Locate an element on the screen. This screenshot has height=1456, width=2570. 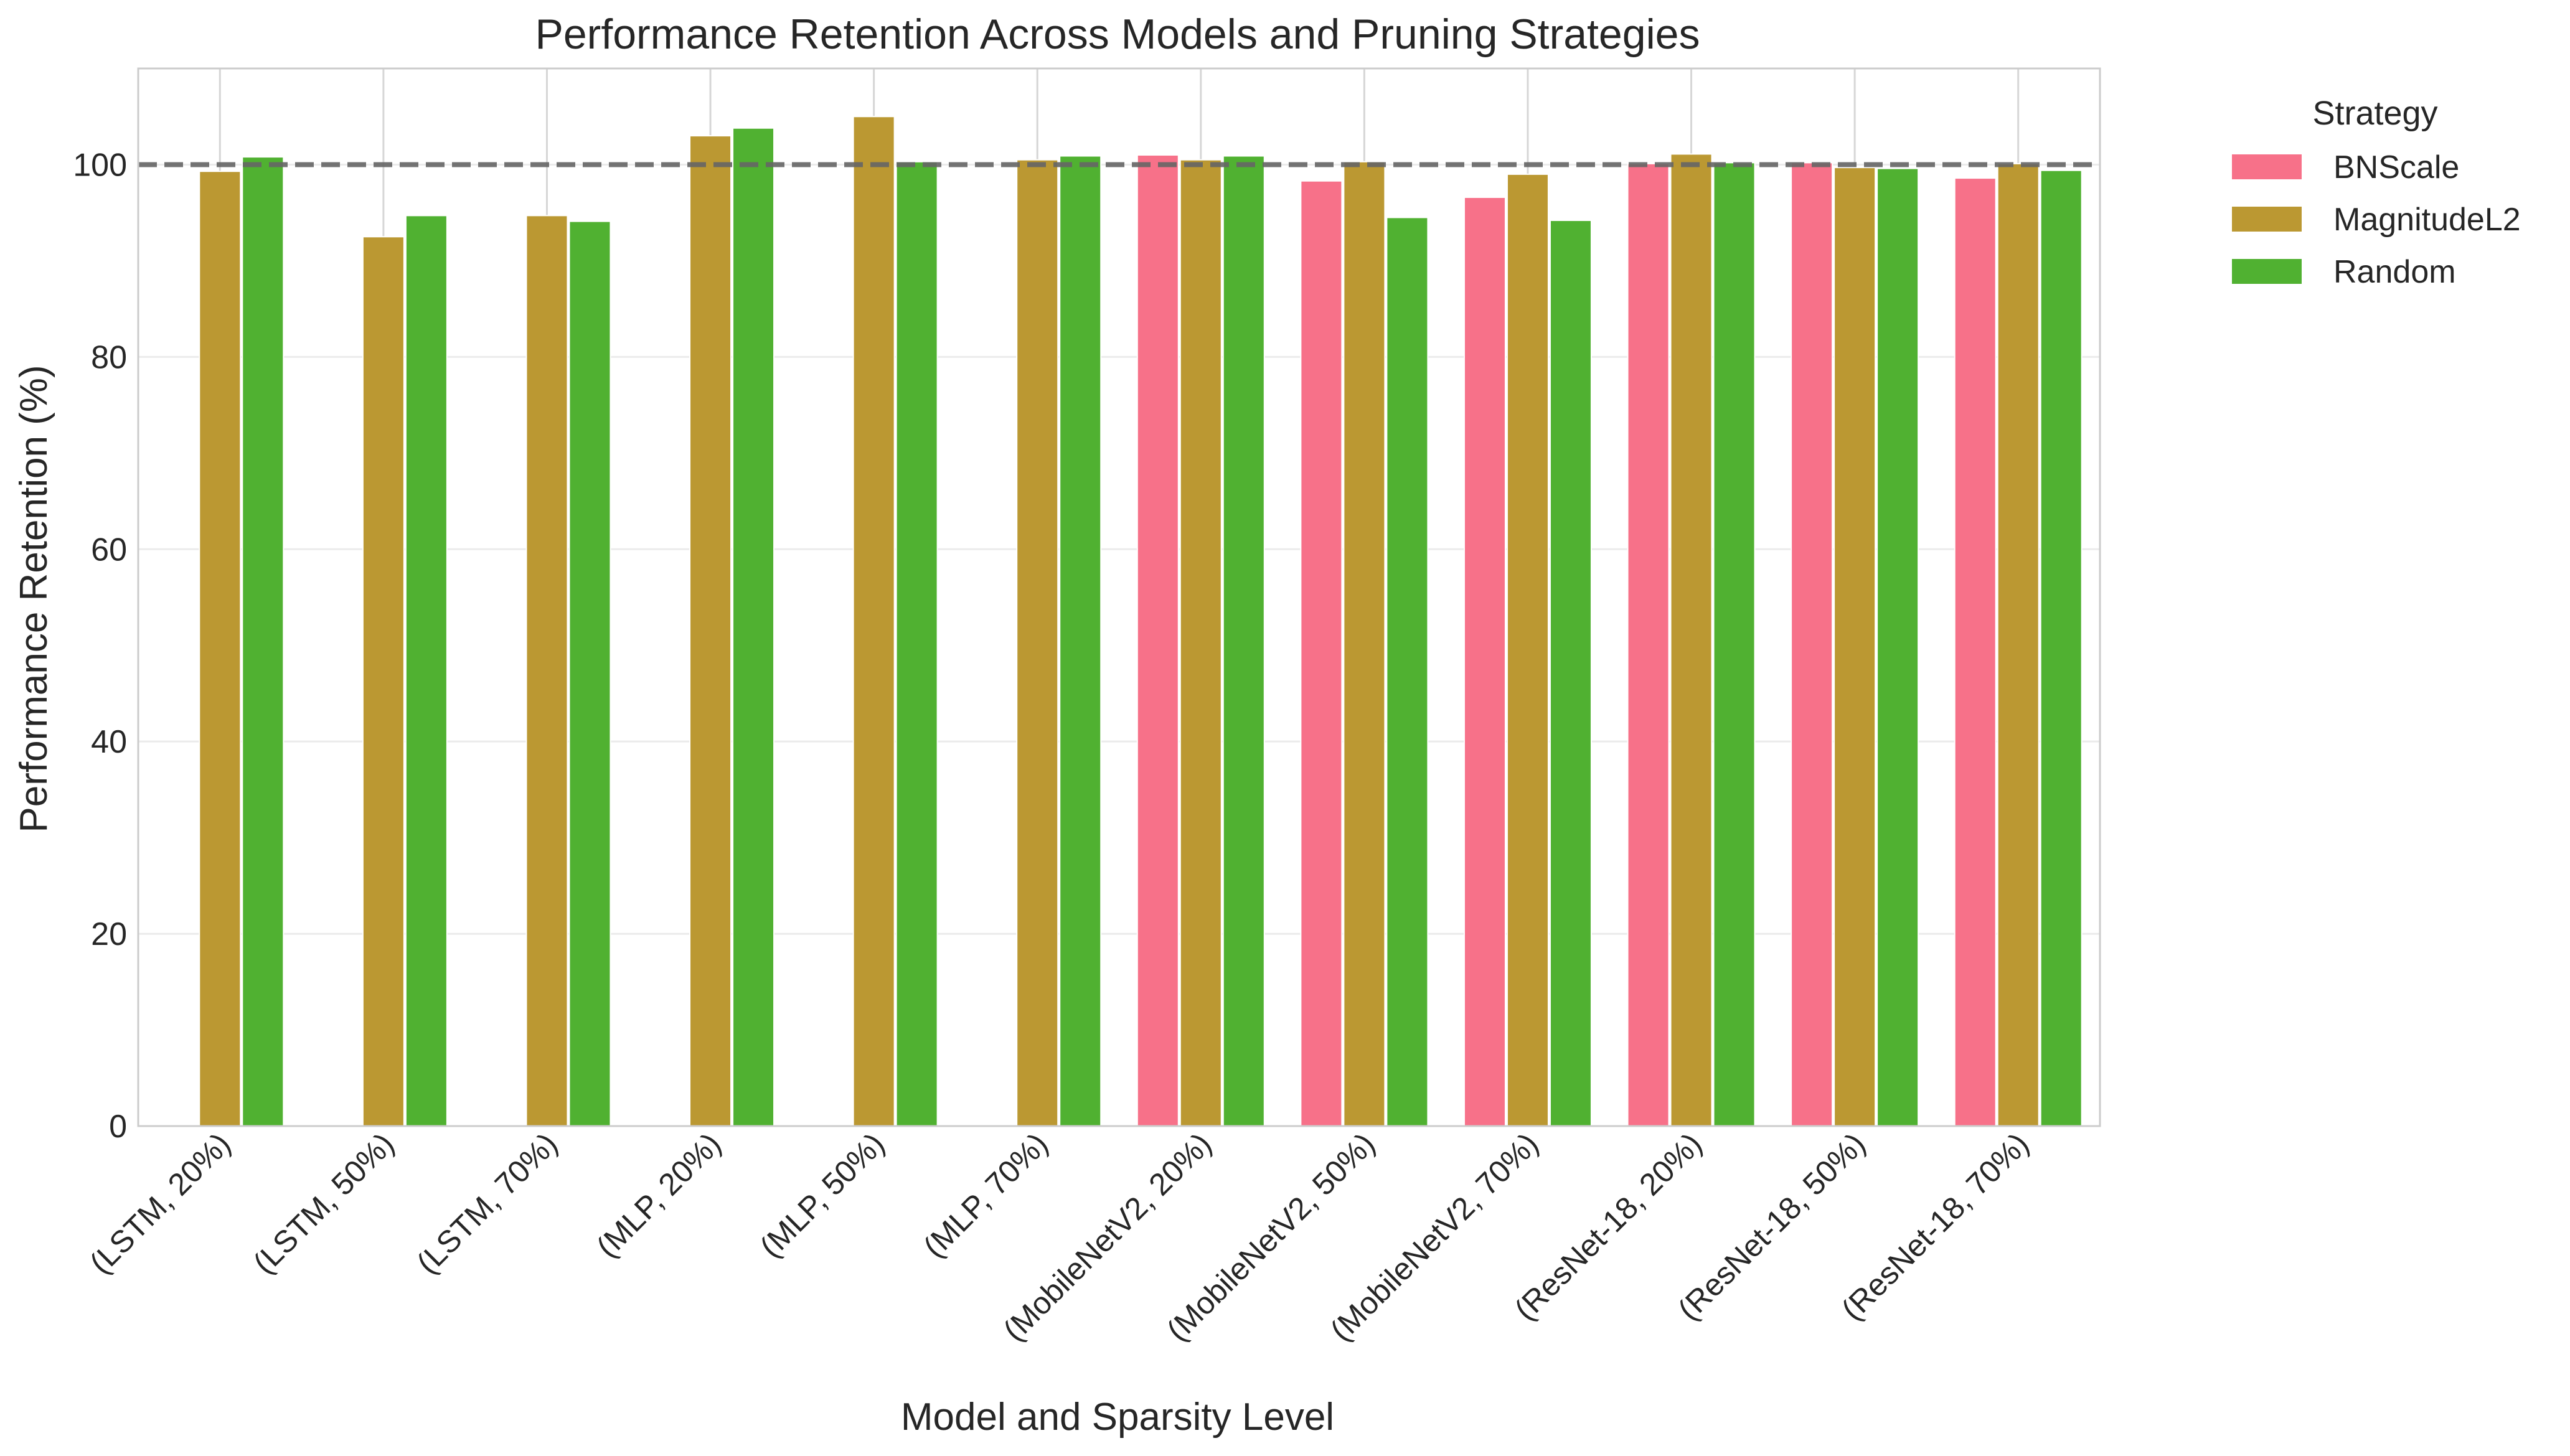
legend-title: Strategy is located at coordinates (2374, 113).